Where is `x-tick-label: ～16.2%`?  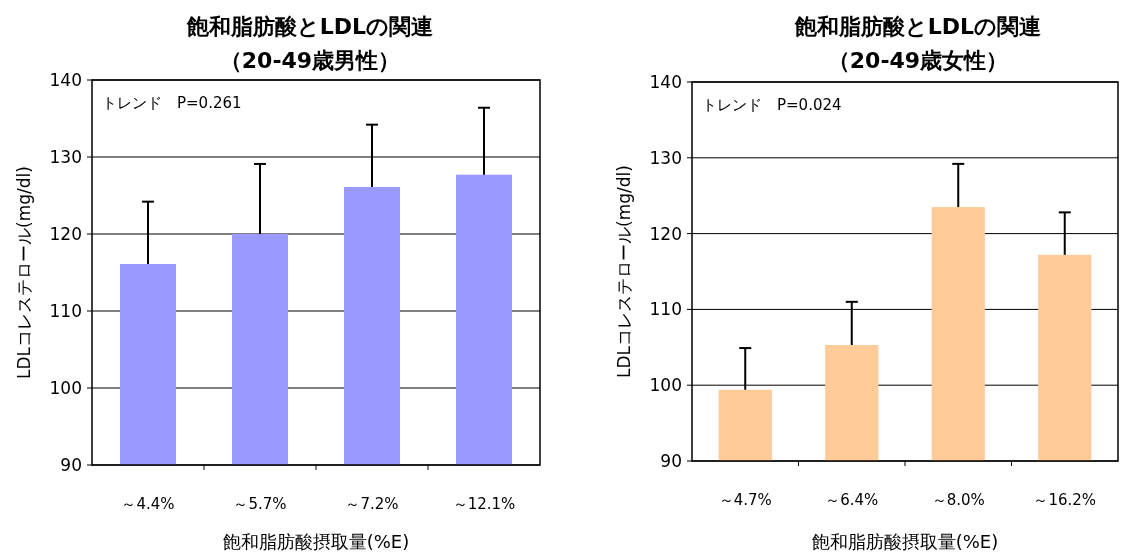 x-tick-label: ～16.2% is located at coordinates (1065, 500).